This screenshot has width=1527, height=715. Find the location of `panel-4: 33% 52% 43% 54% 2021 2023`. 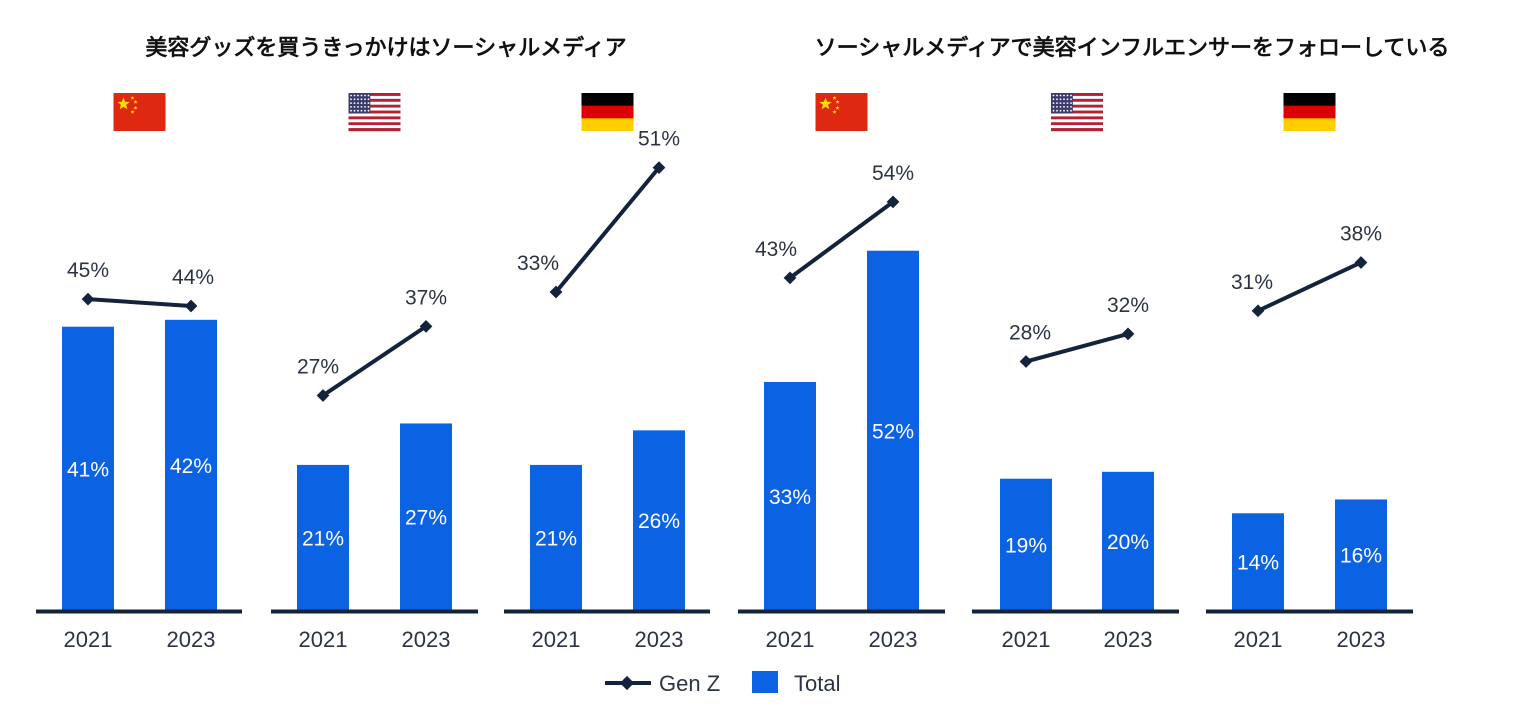

panel-4: 33% 52% 43% 54% 2021 2023 is located at coordinates (841, 372).